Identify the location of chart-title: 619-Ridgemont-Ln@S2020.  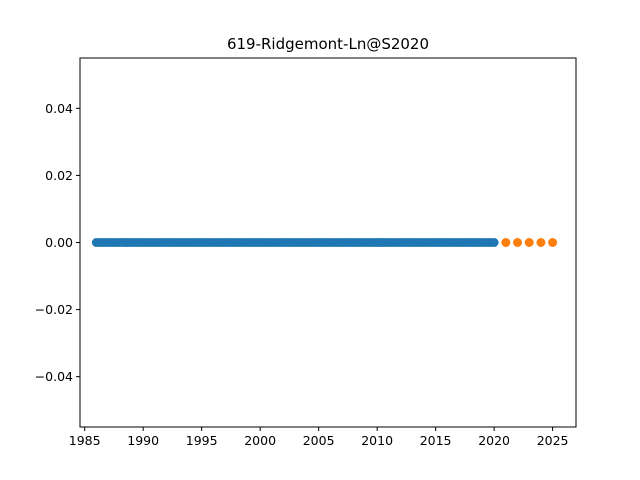
(328, 44).